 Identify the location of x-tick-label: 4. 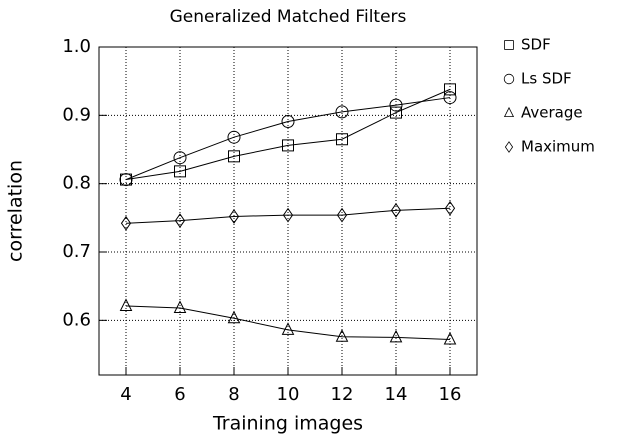
(125, 394).